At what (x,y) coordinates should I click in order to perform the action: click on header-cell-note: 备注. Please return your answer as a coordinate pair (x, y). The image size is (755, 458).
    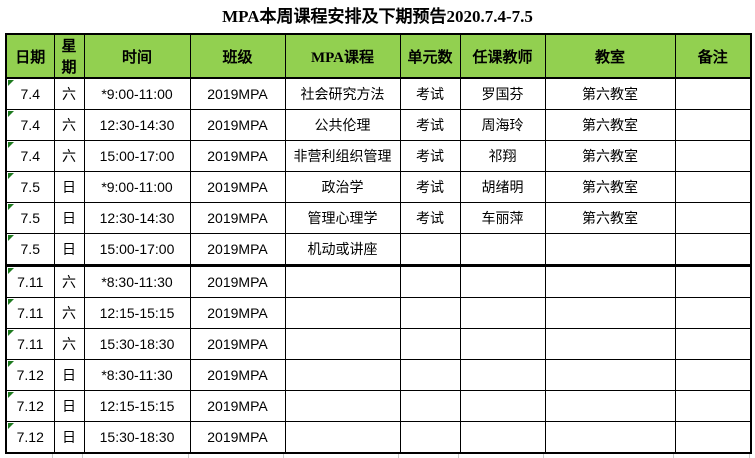
    Looking at the image, I should click on (713, 56).